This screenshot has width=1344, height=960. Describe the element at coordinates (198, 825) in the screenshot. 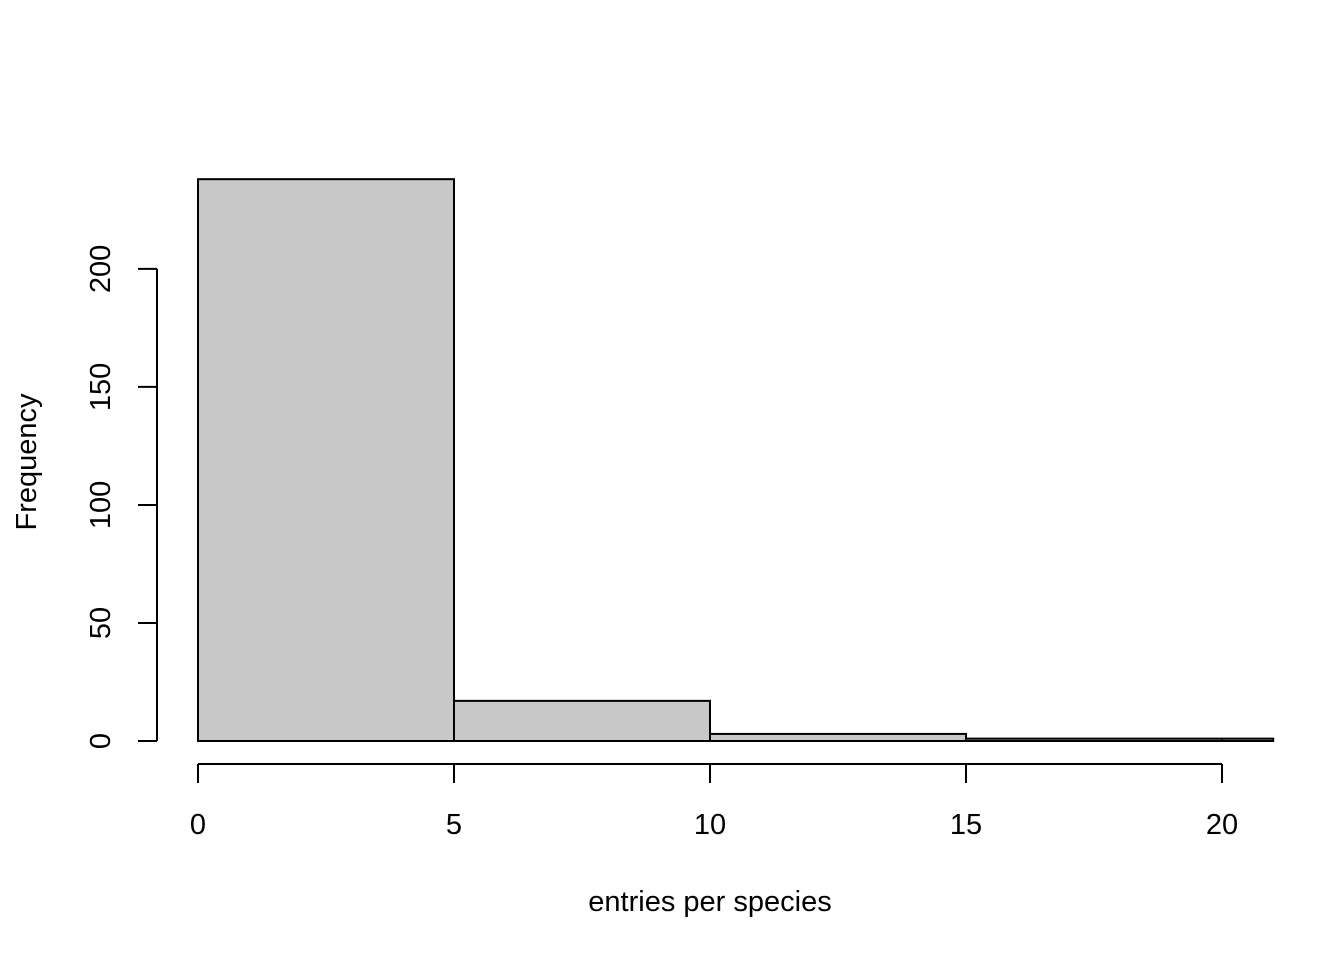

I see `x-tick-label: 0` at that location.